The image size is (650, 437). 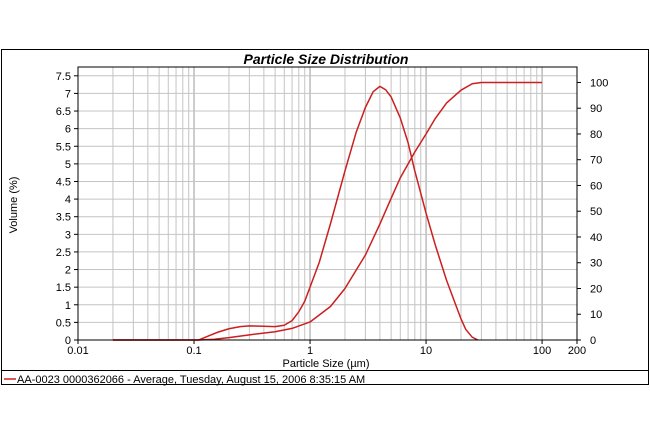 I want to click on y2-tick-label: 60, so click(x=596, y=186).